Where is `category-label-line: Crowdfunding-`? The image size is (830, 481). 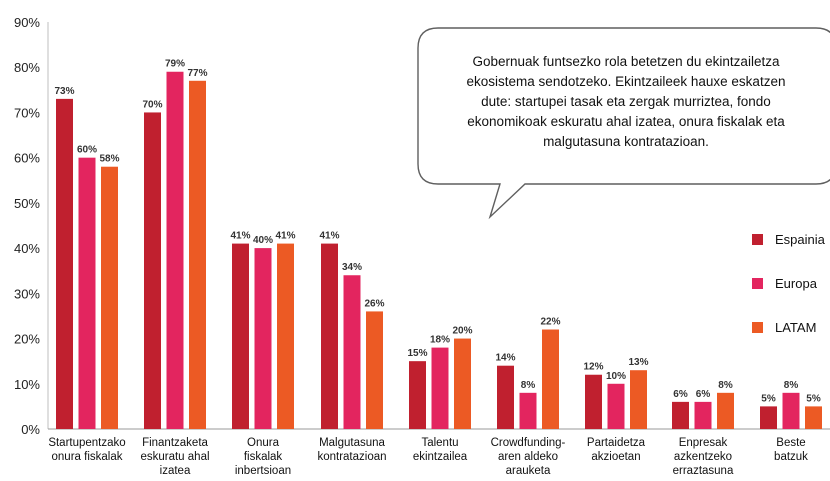 category-label-line: Crowdfunding- is located at coordinates (528, 443).